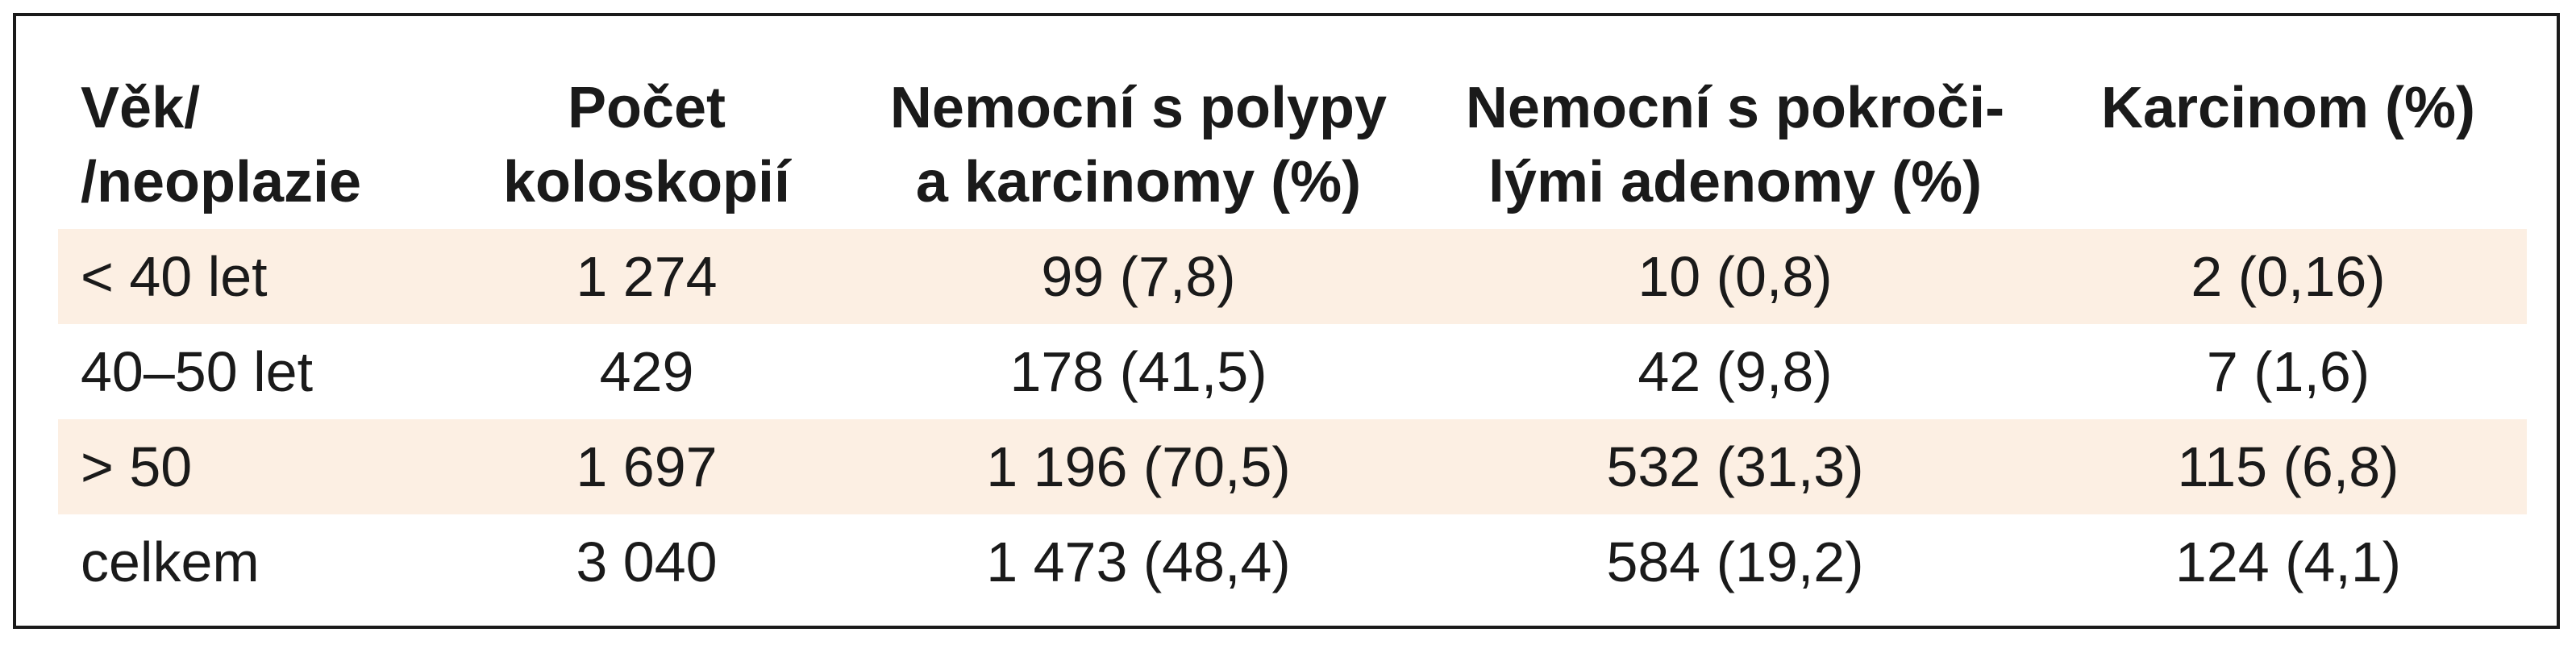 The height and width of the screenshot is (645, 2576). I want to click on cell-age: < 40 let, so click(248, 276).